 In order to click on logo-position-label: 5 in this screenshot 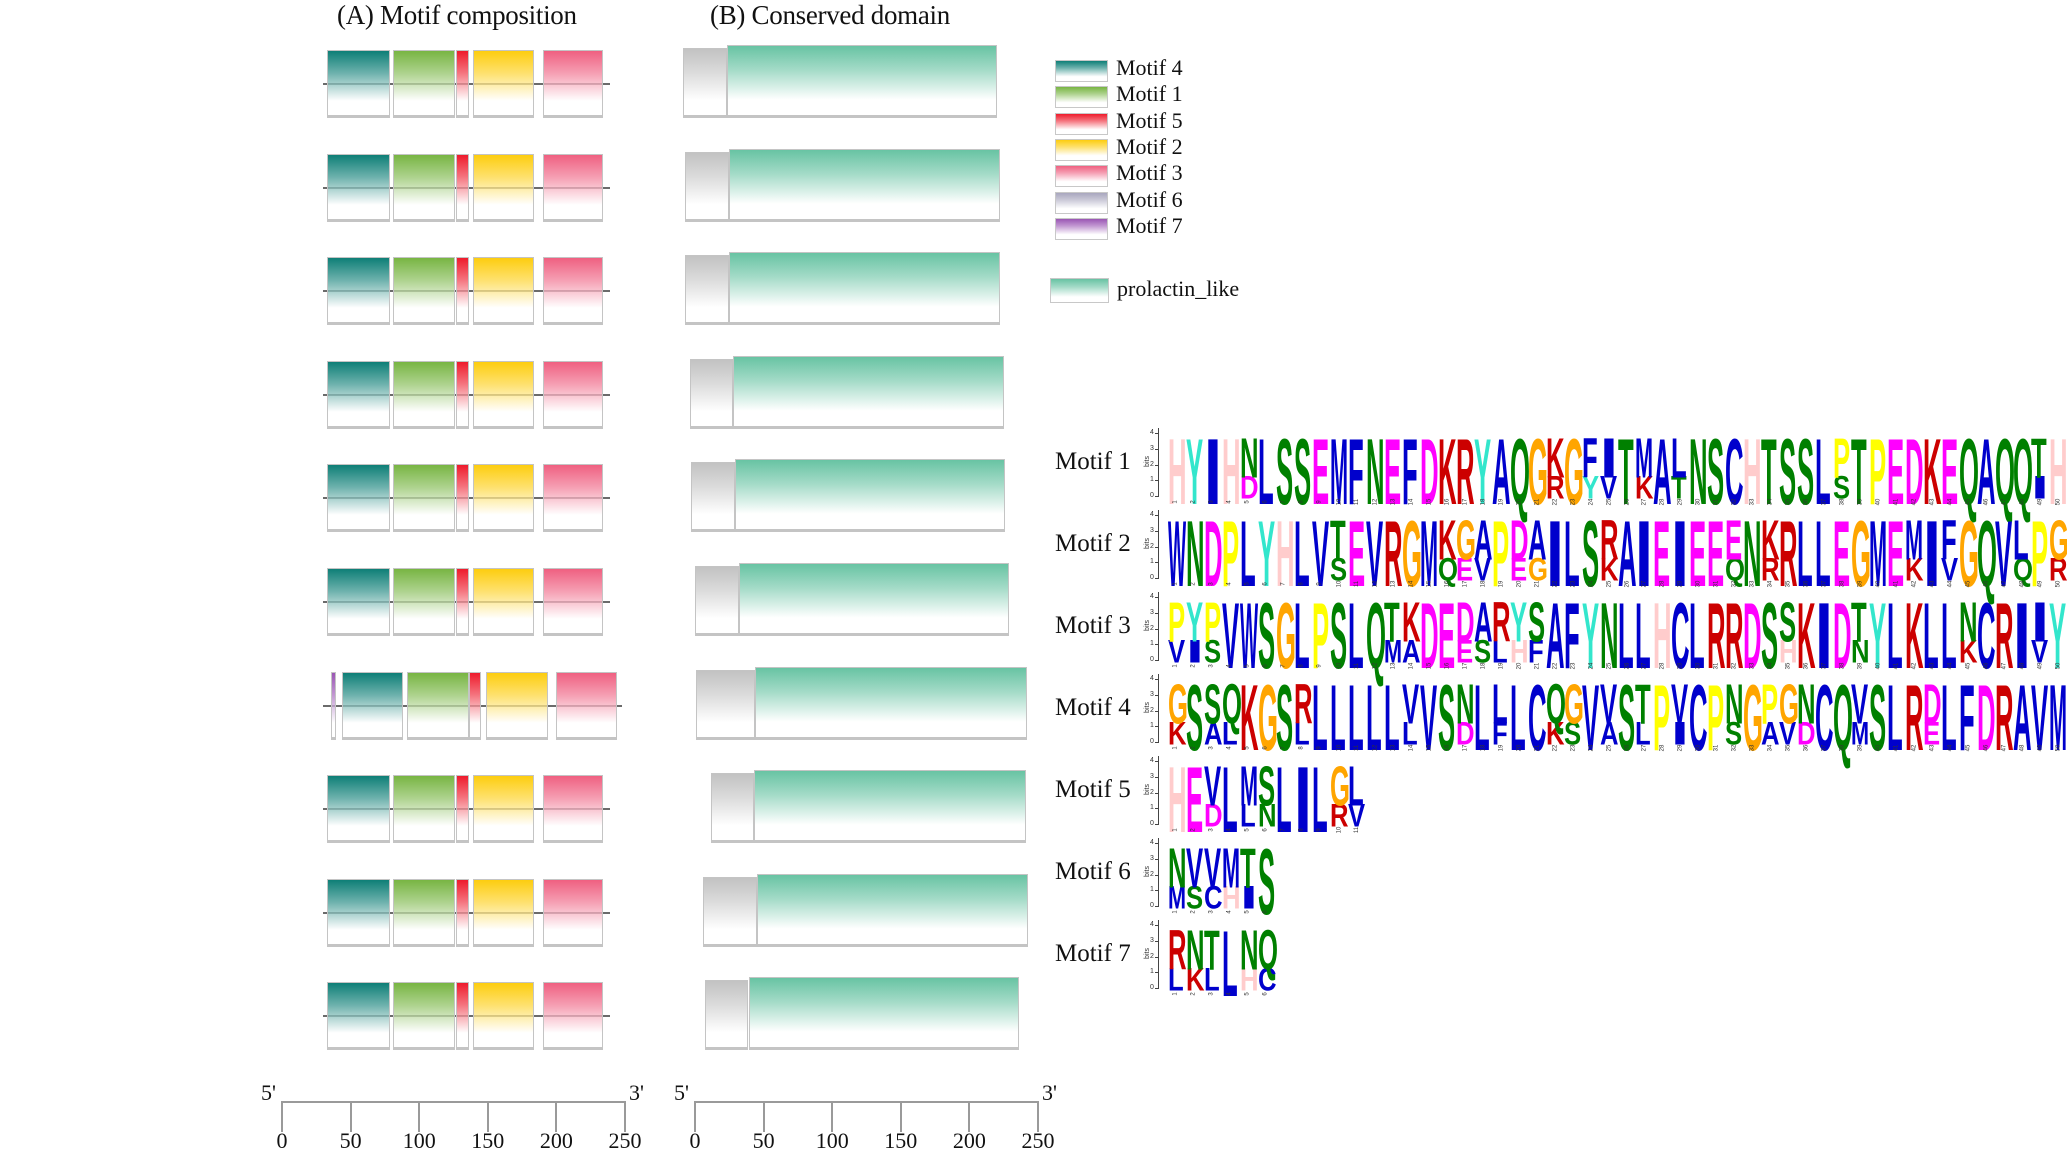, I will do `click(1247, 994)`.